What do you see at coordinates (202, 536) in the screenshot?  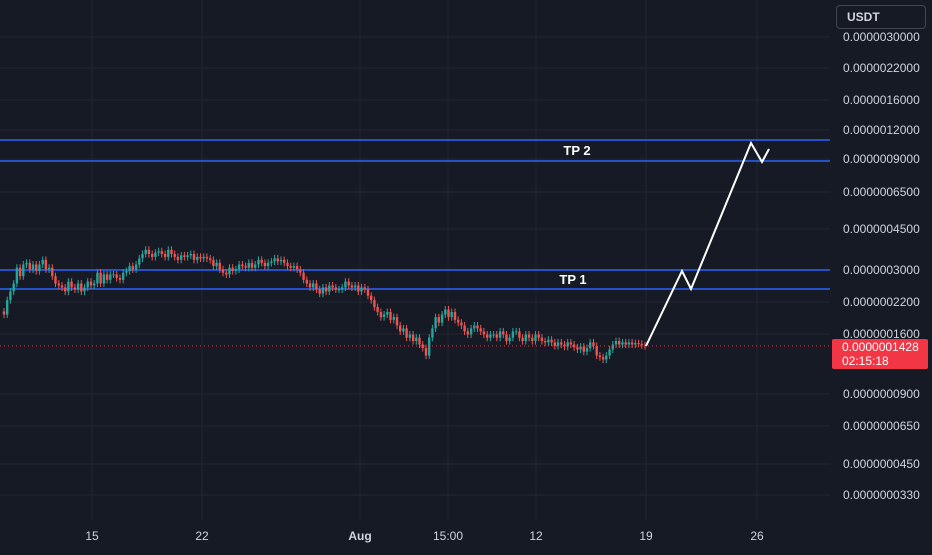 I see `x-tick-label: 22` at bounding box center [202, 536].